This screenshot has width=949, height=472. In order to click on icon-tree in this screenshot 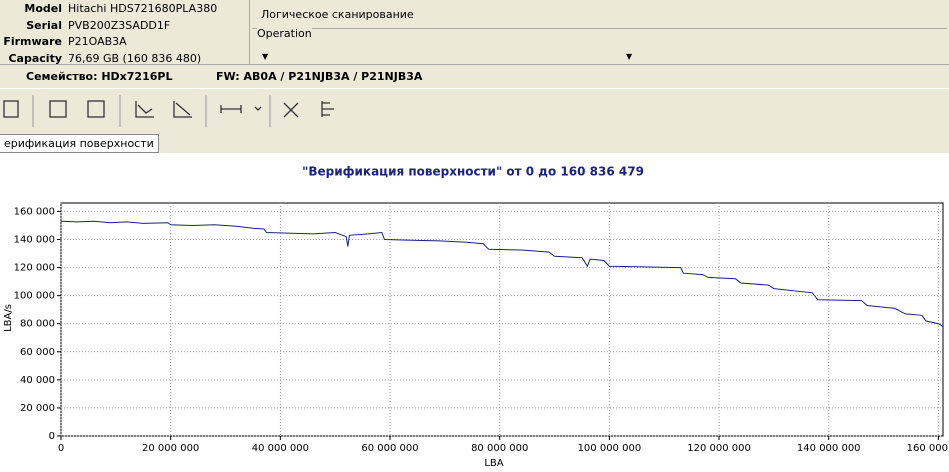, I will do `click(327, 109)`.